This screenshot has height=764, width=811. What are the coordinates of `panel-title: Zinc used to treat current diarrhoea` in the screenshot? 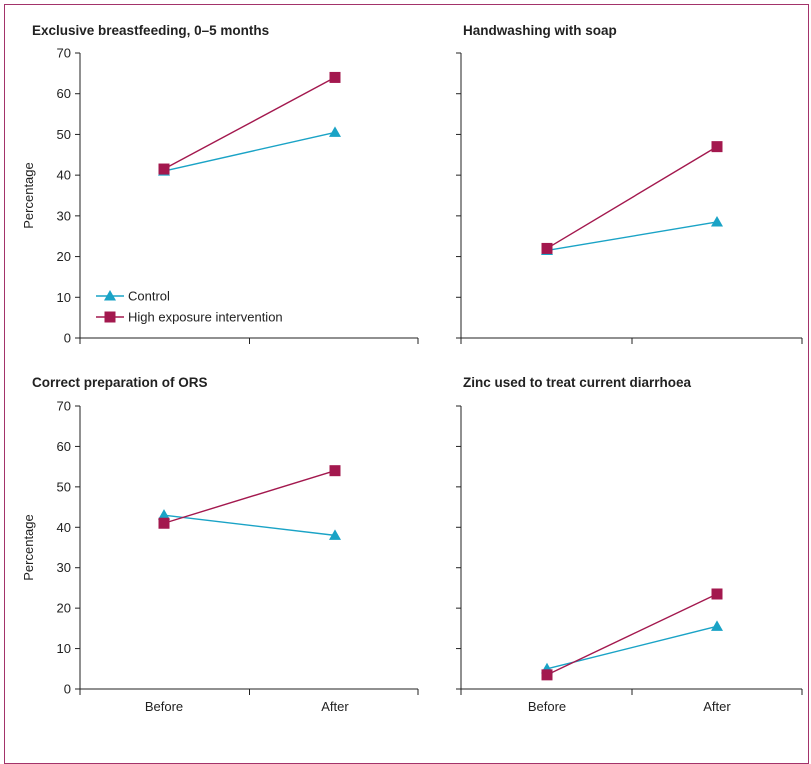 It's located at (577, 382).